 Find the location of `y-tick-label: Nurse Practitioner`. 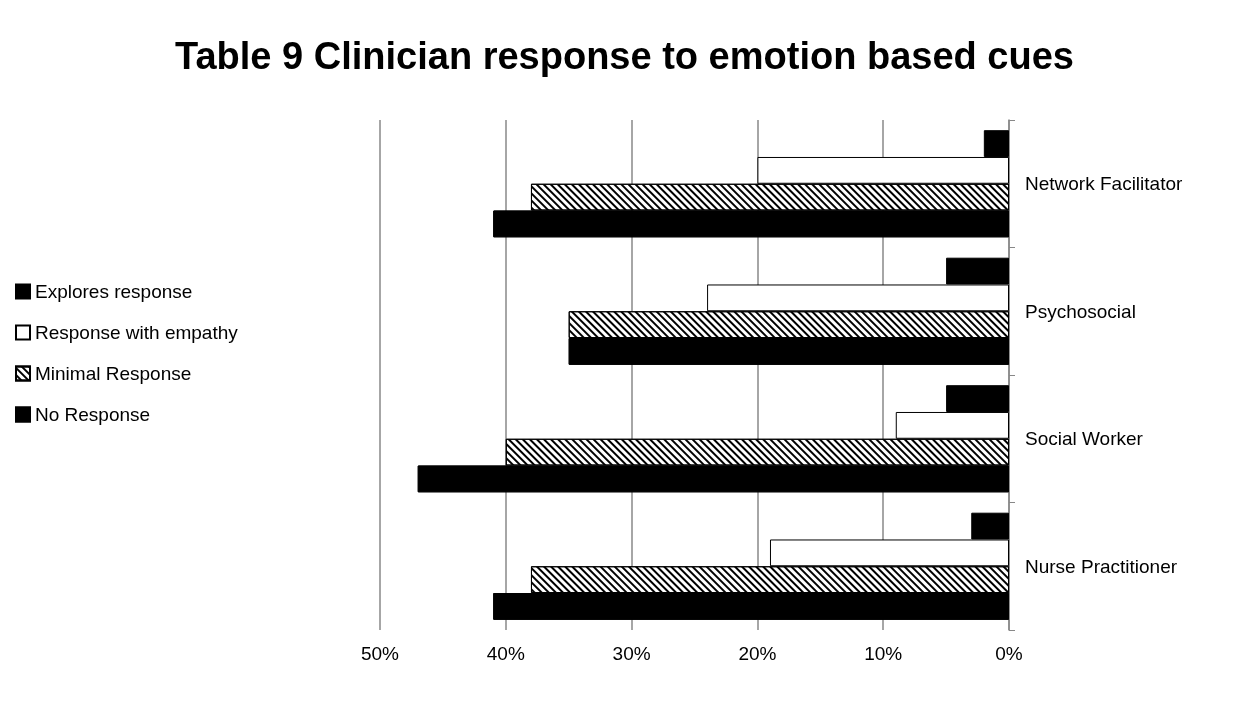

y-tick-label: Nurse Practitioner is located at coordinates (1101, 566).